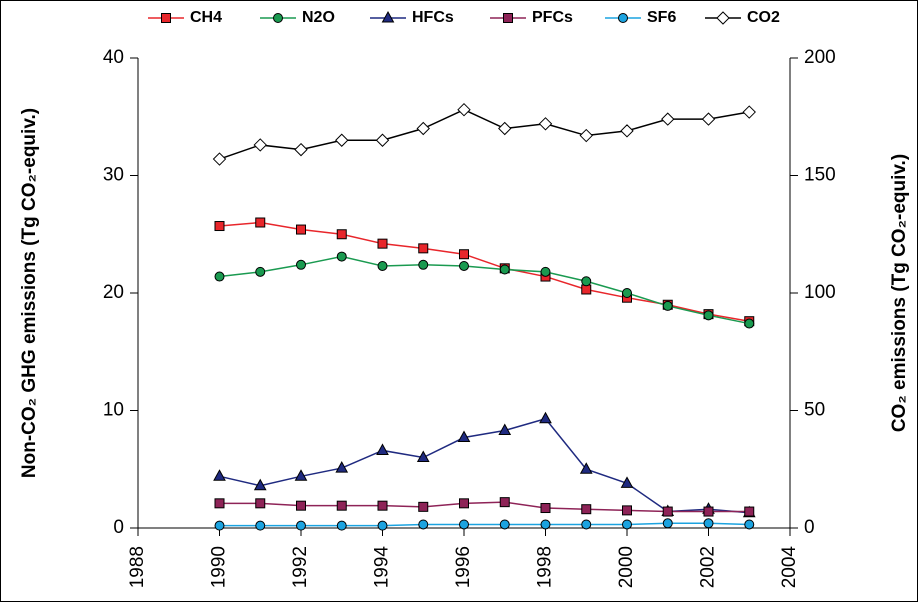 The height and width of the screenshot is (602, 919). What do you see at coordinates (206, 17) in the screenshot?
I see `legend-label: CH4` at bounding box center [206, 17].